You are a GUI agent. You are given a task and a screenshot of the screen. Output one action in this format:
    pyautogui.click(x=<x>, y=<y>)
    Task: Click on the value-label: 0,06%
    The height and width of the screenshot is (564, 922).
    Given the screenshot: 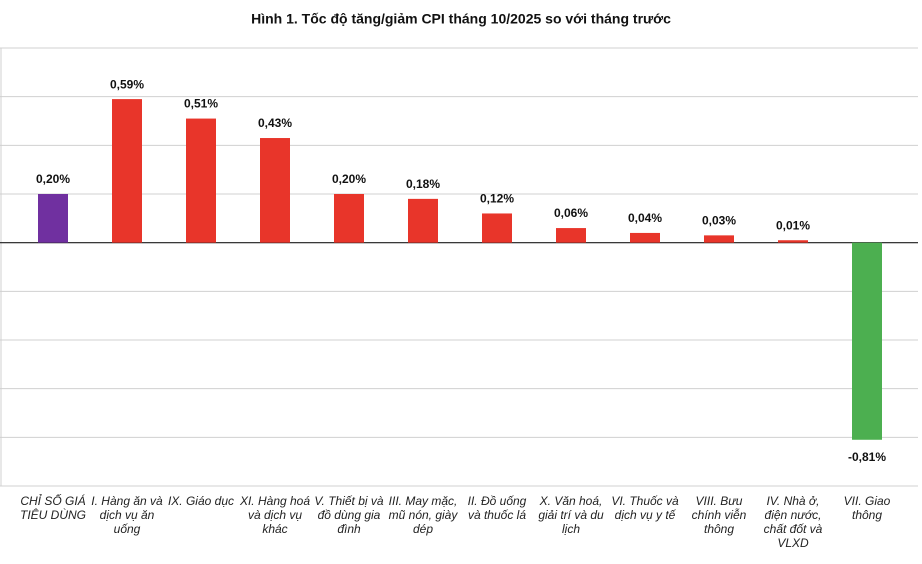 What is the action you would take?
    pyautogui.click(x=571, y=213)
    